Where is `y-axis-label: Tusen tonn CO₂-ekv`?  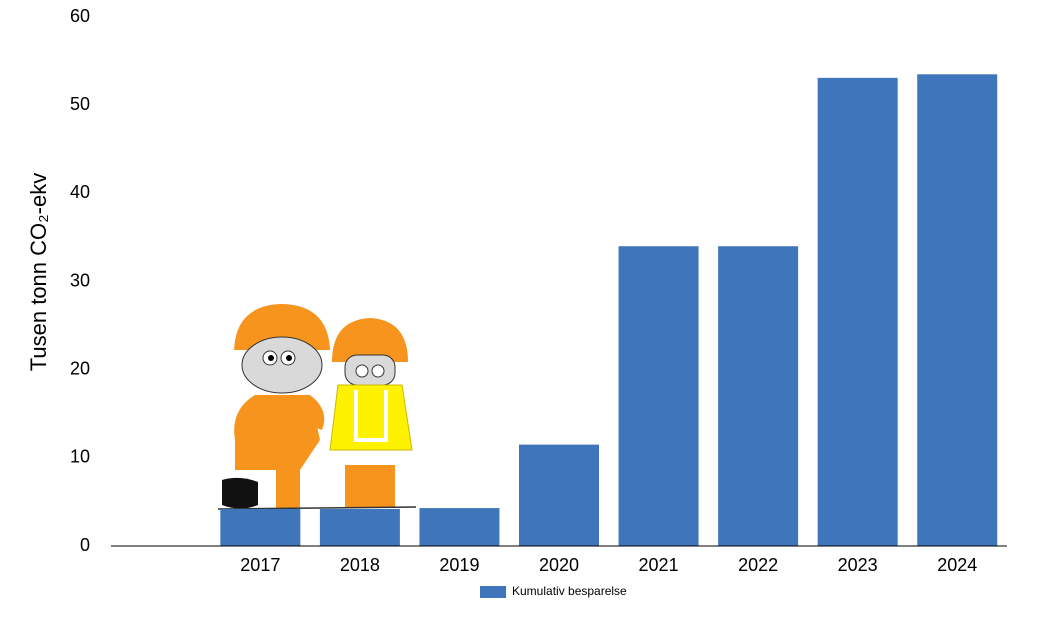
y-axis-label: Tusen tonn CO₂-ekv is located at coordinates (38, 272).